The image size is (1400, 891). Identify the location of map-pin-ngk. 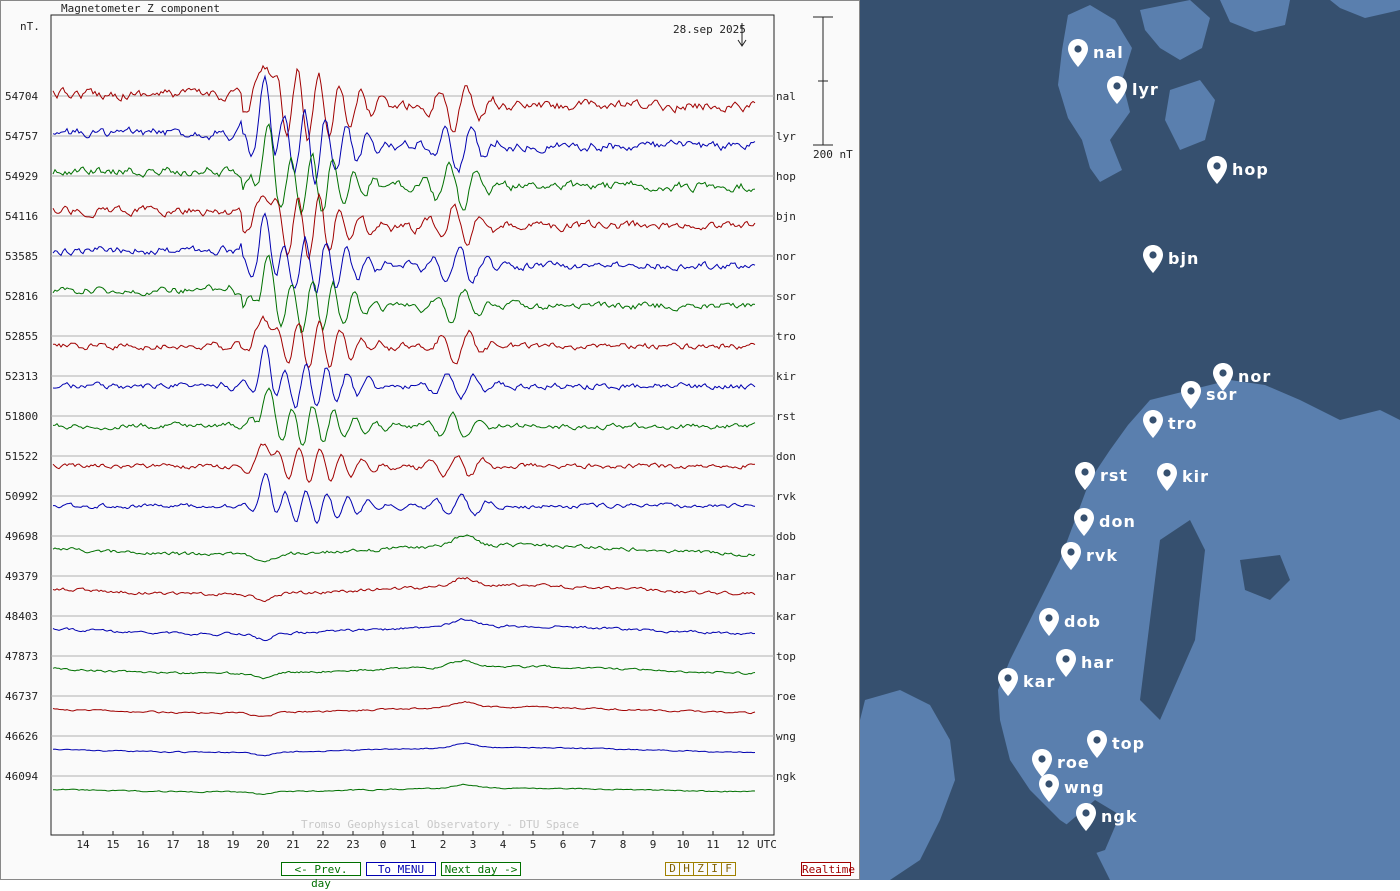
(1086, 817).